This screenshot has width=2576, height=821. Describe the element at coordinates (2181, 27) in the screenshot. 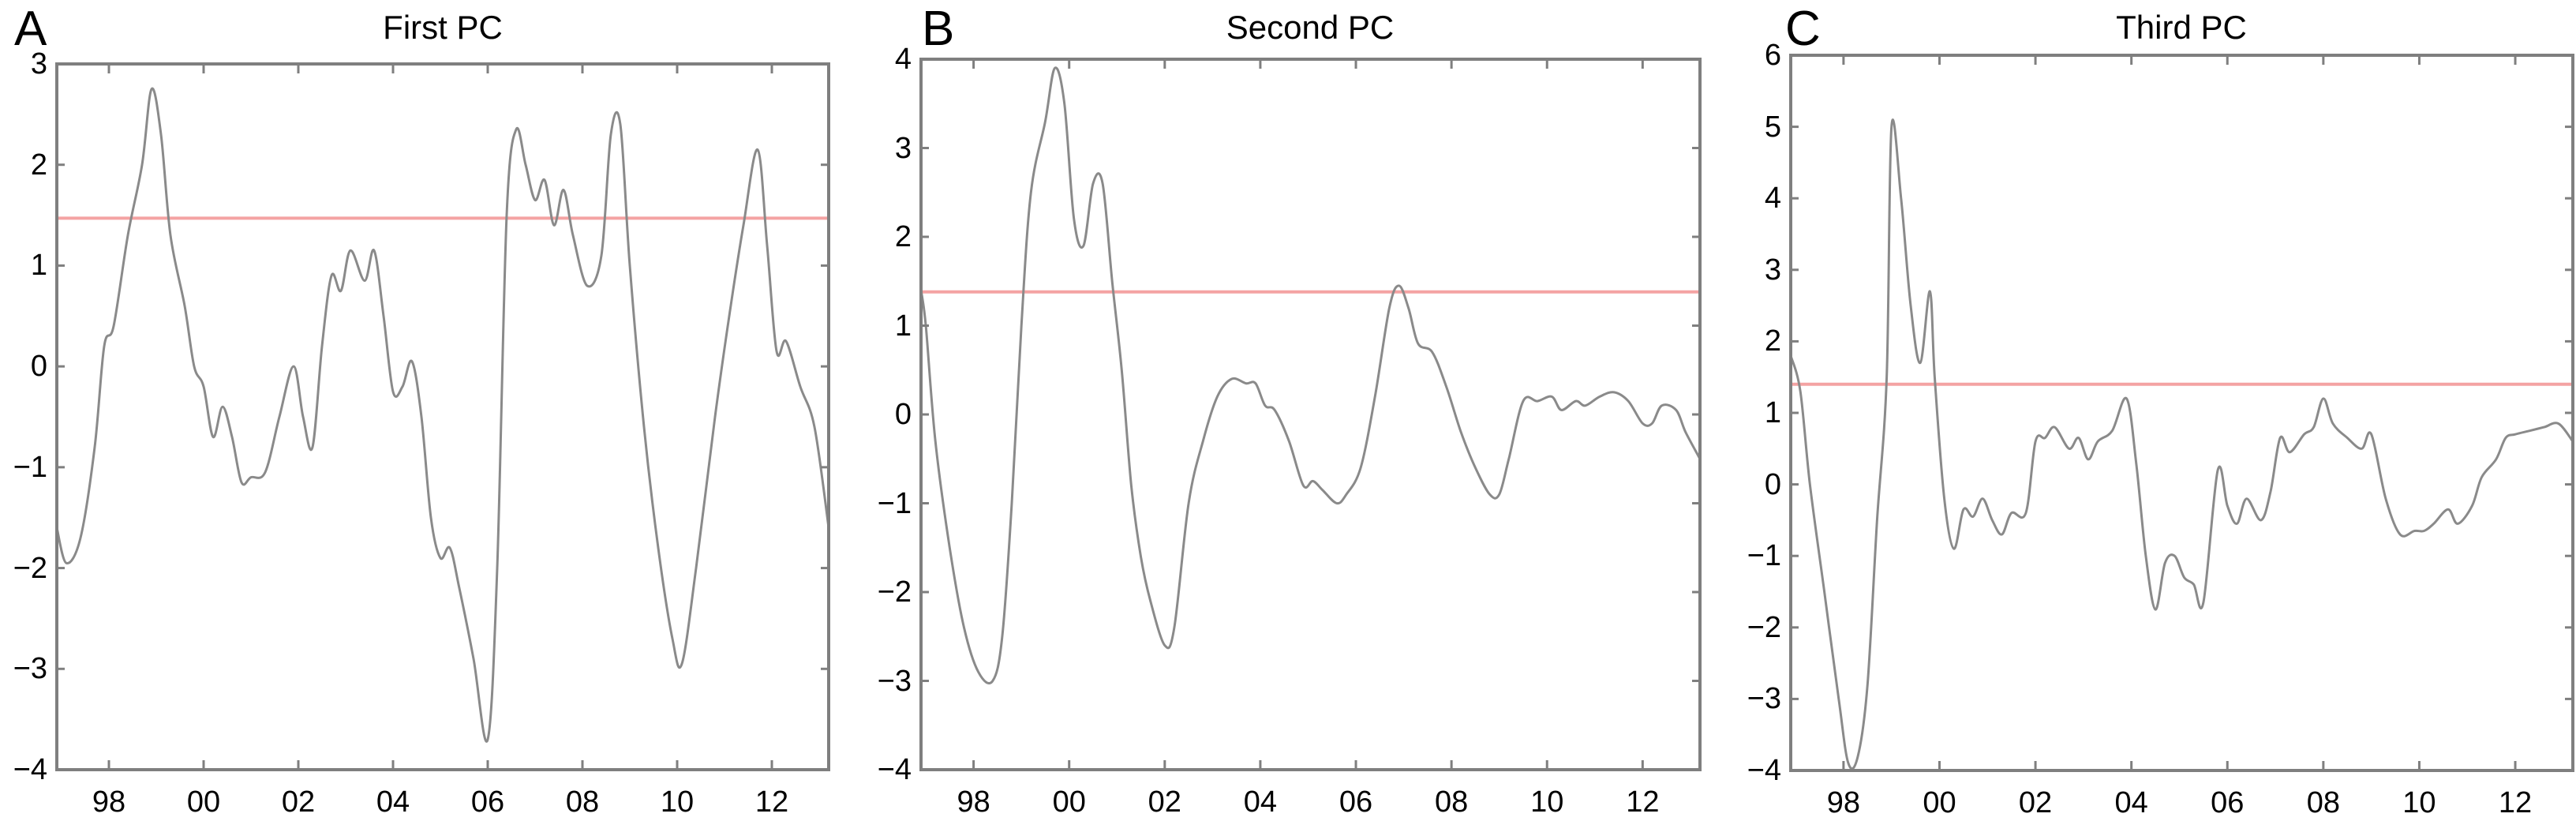

I see `panel-title-c: Third PC` at that location.